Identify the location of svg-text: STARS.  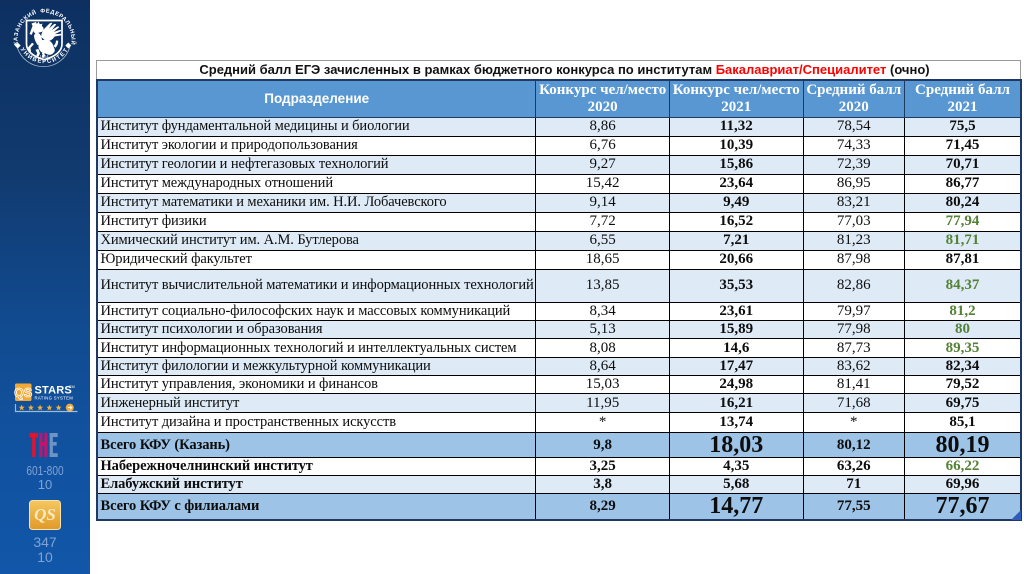
(53, 391).